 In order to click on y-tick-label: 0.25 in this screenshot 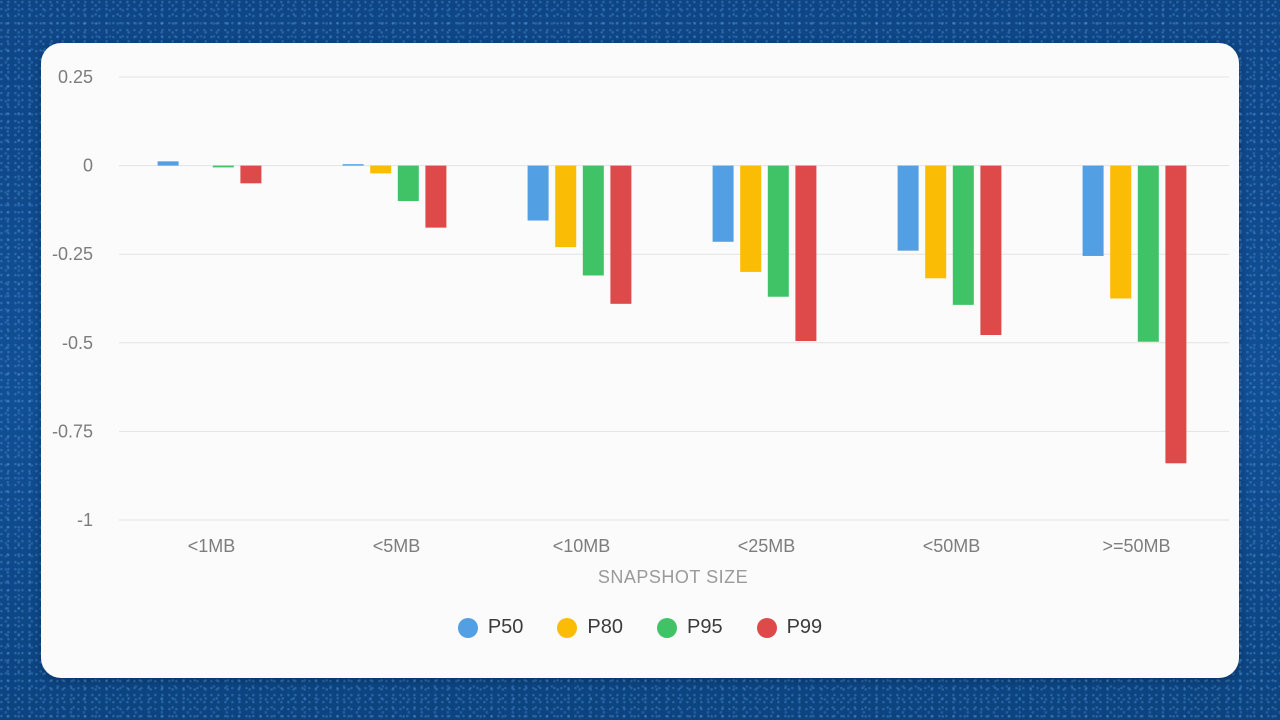, I will do `click(75, 77)`.